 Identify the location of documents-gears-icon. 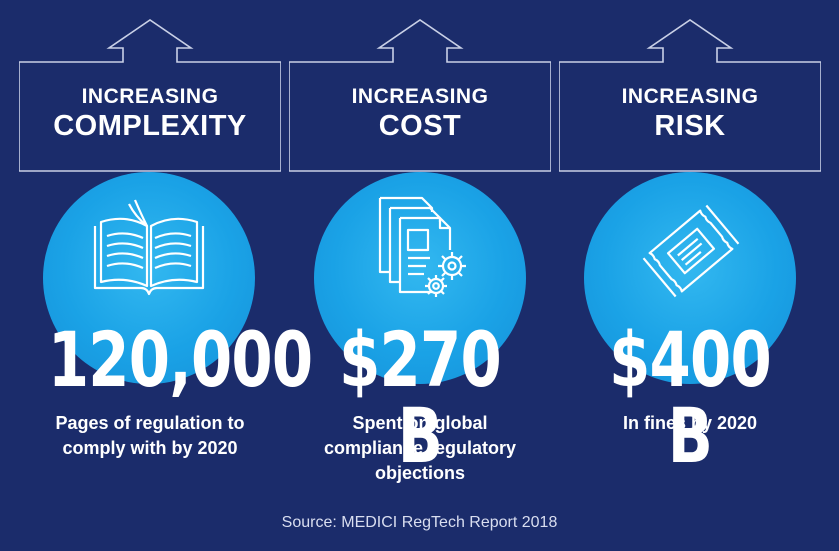
(422, 246).